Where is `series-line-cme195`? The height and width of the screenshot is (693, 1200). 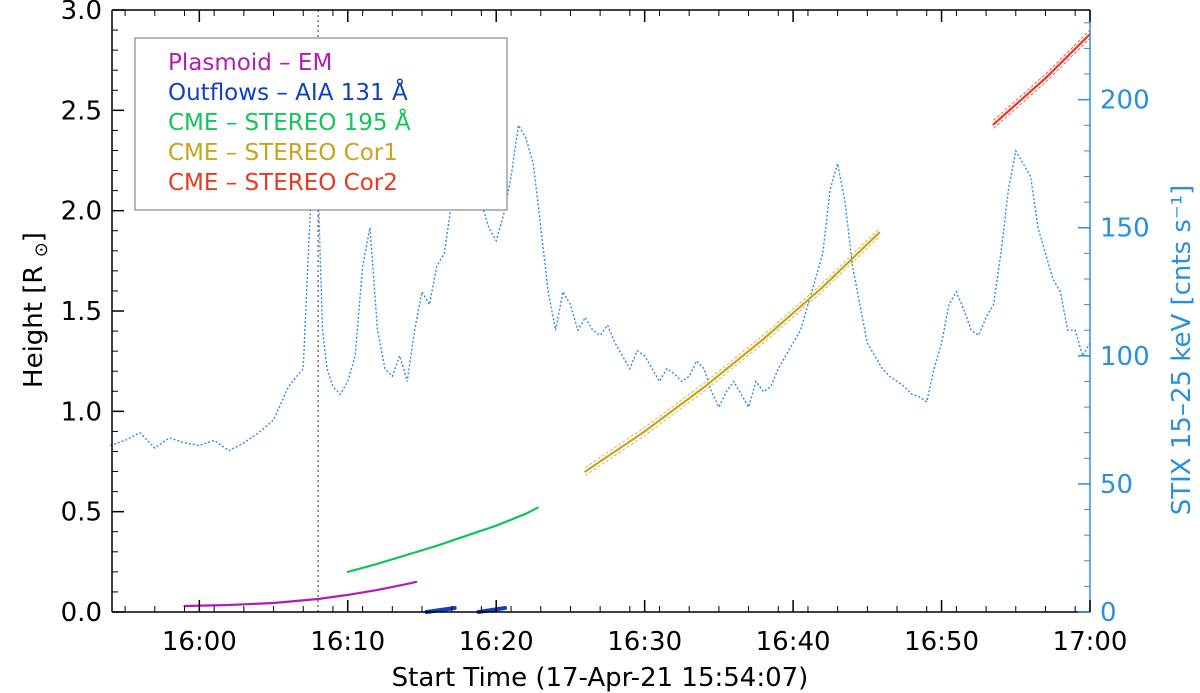 series-line-cme195 is located at coordinates (442, 539).